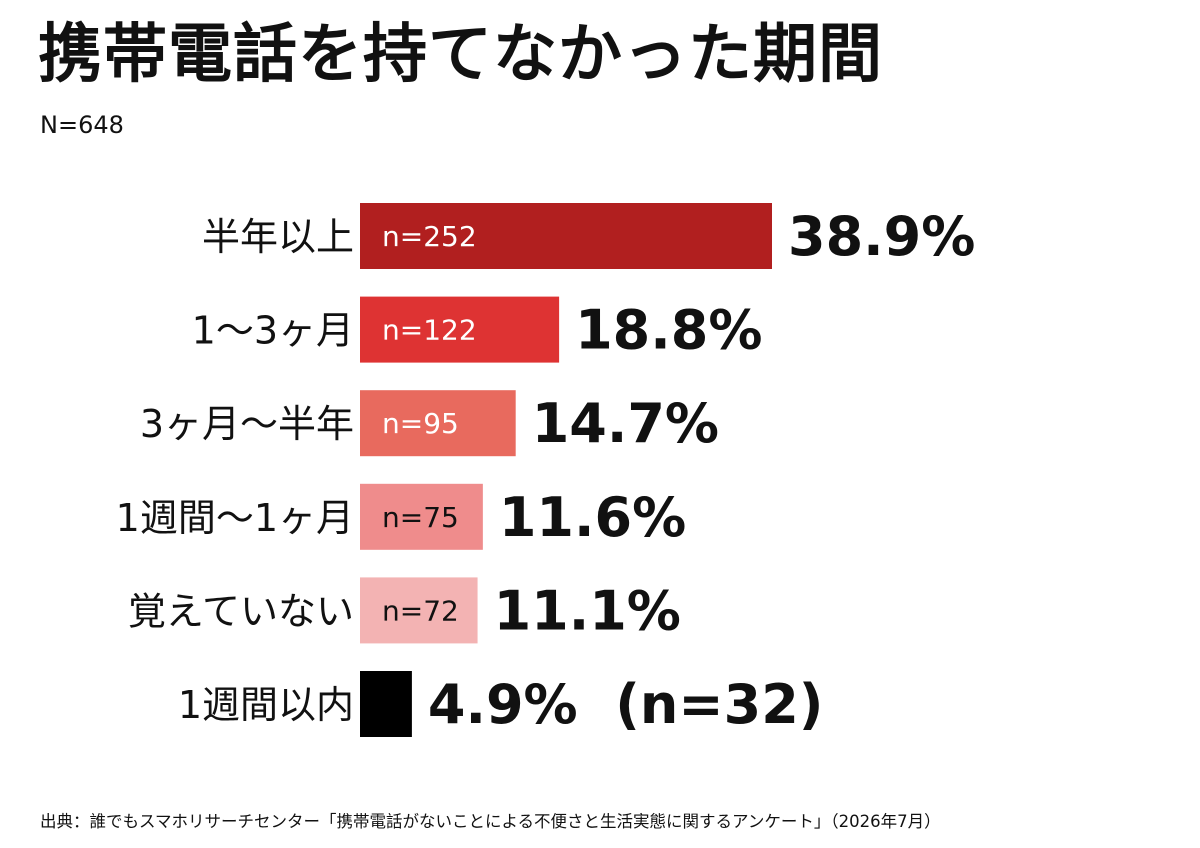 The width and height of the screenshot is (1200, 848). What do you see at coordinates (235, 518) in the screenshot?
I see `category-label-4: 1週間〜1ヶ月` at bounding box center [235, 518].